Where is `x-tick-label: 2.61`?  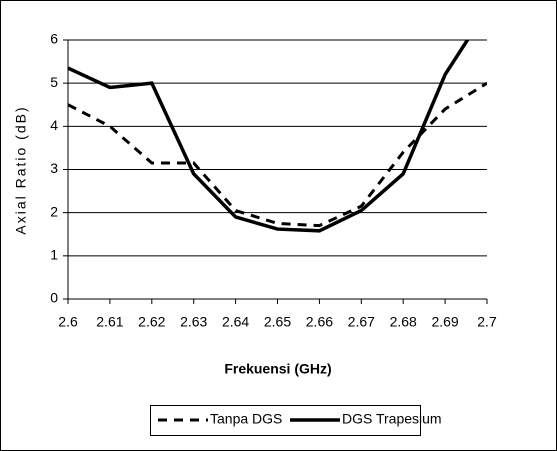 x-tick-label: 2.61 is located at coordinates (109, 322).